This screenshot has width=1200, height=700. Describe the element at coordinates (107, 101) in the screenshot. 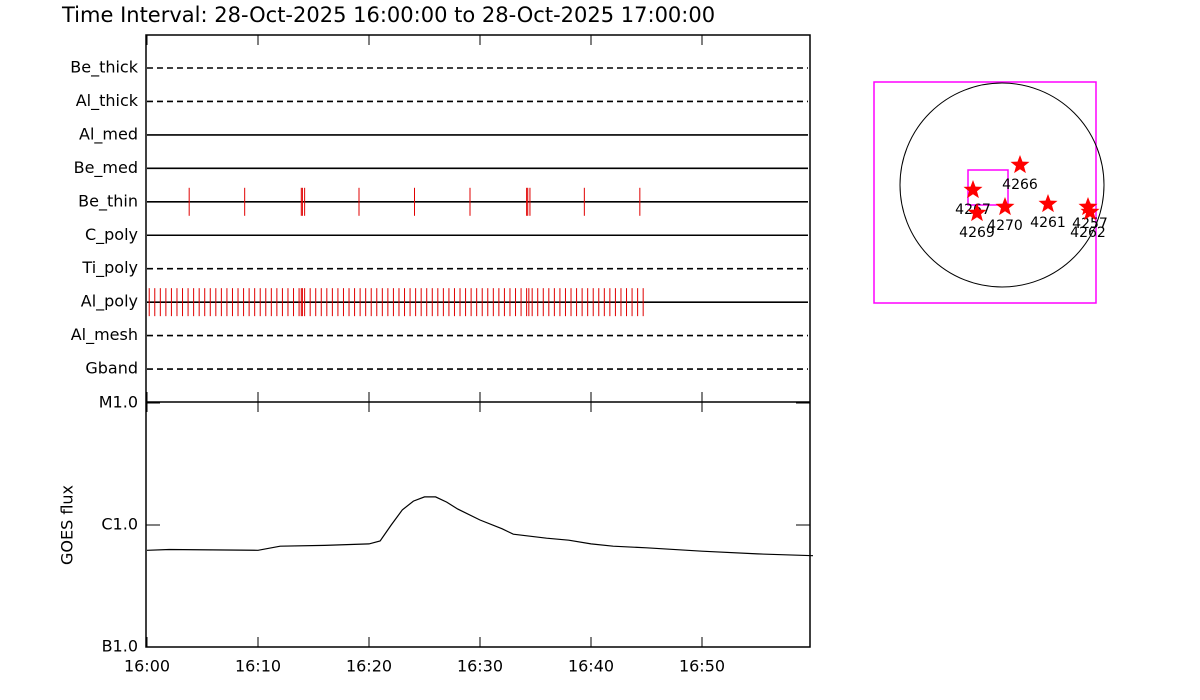

I see `row-label: Al_thick` at that location.